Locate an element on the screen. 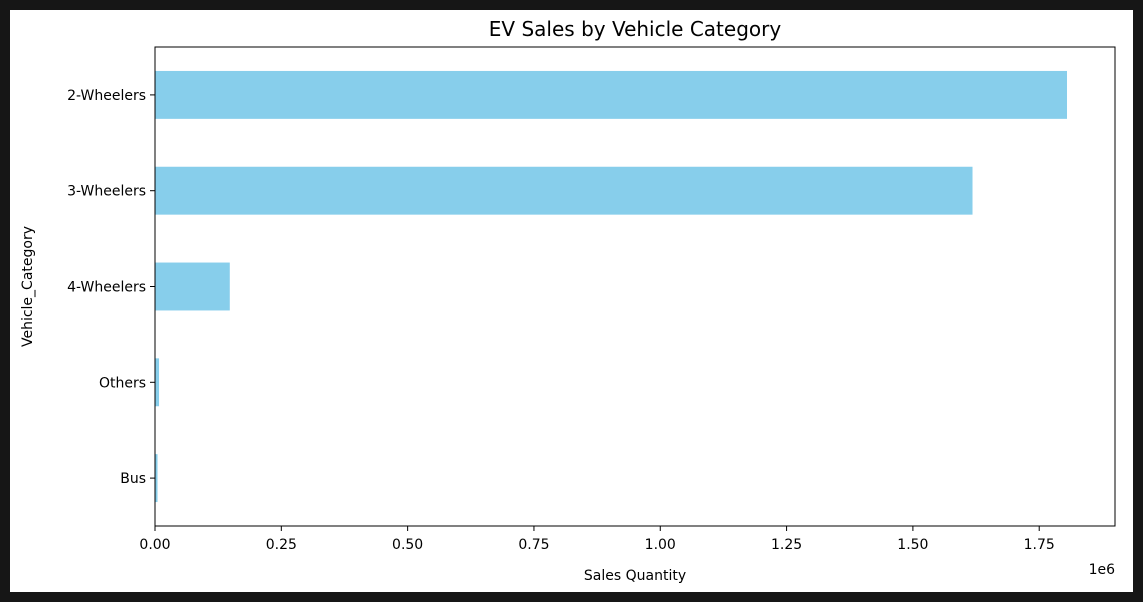 Image resolution: width=1143 pixels, height=602 pixels. bar-bus is located at coordinates (156, 478).